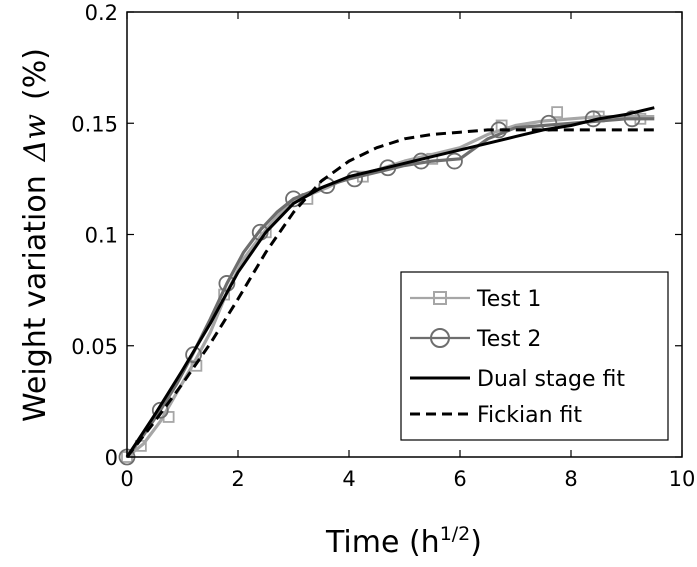 Image resolution: width=697 pixels, height=567 pixels. What do you see at coordinates (508, 299) in the screenshot?
I see `legend-label-test-1: Test 1` at bounding box center [508, 299].